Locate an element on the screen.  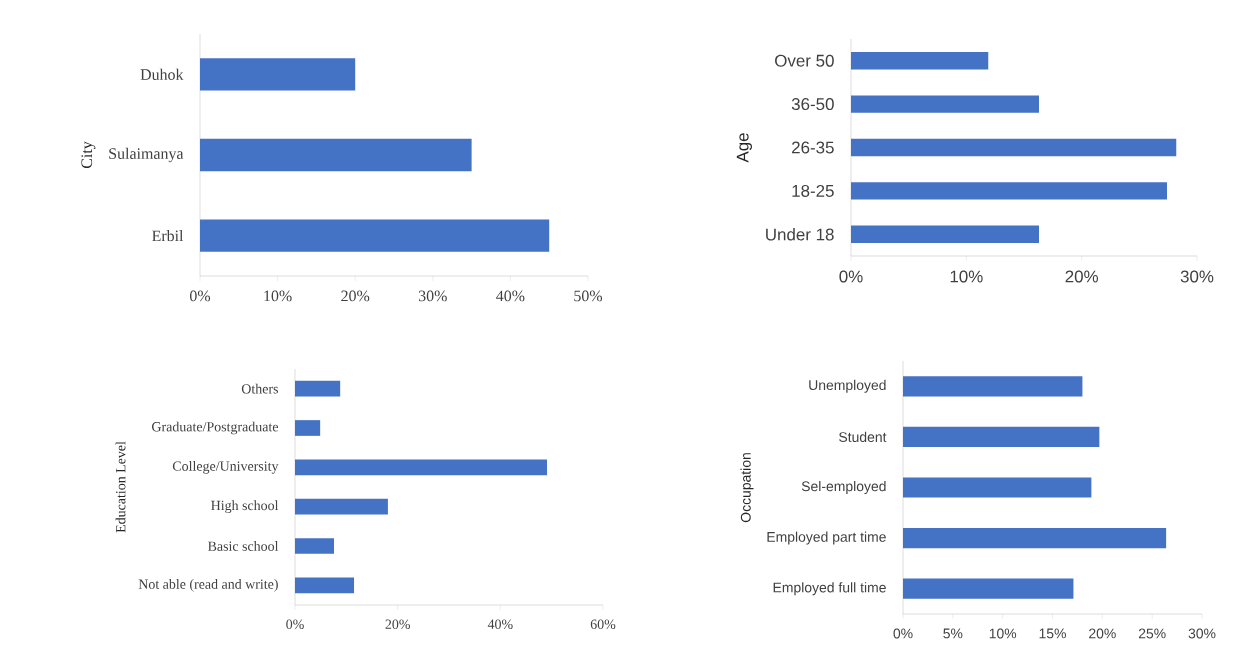
y-tick-label: Erbil is located at coordinates (168, 236).